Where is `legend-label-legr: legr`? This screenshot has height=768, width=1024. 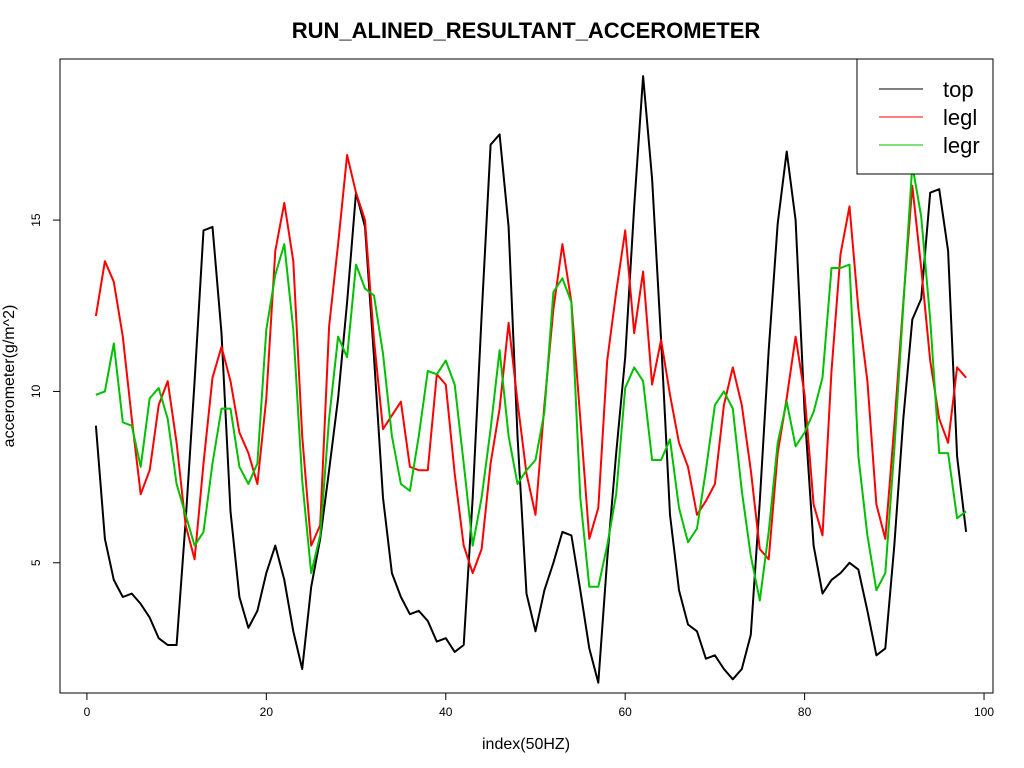
legend-label-legr: legr is located at coordinates (961, 145).